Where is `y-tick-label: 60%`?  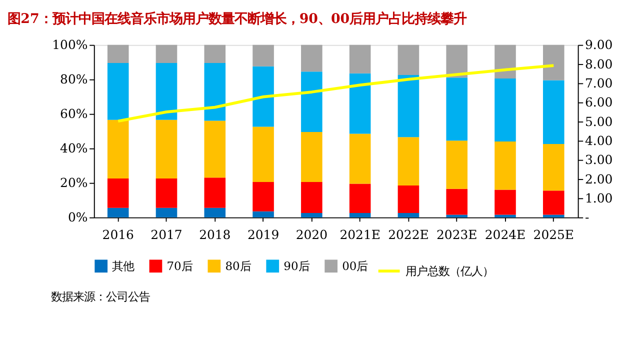 y-tick-label: 60% is located at coordinates (74, 114).